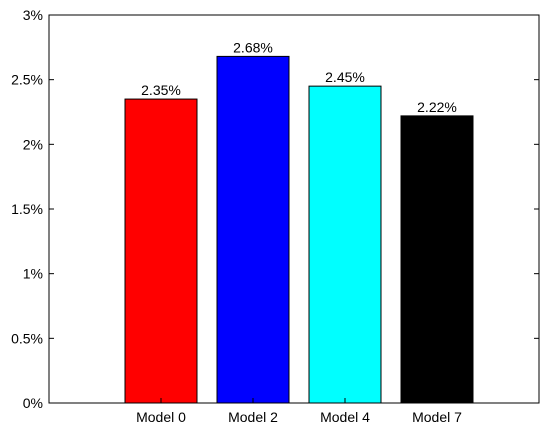 The height and width of the screenshot is (431, 550). Describe the element at coordinates (437, 107) in the screenshot. I see `data-label: 2.22%` at that location.